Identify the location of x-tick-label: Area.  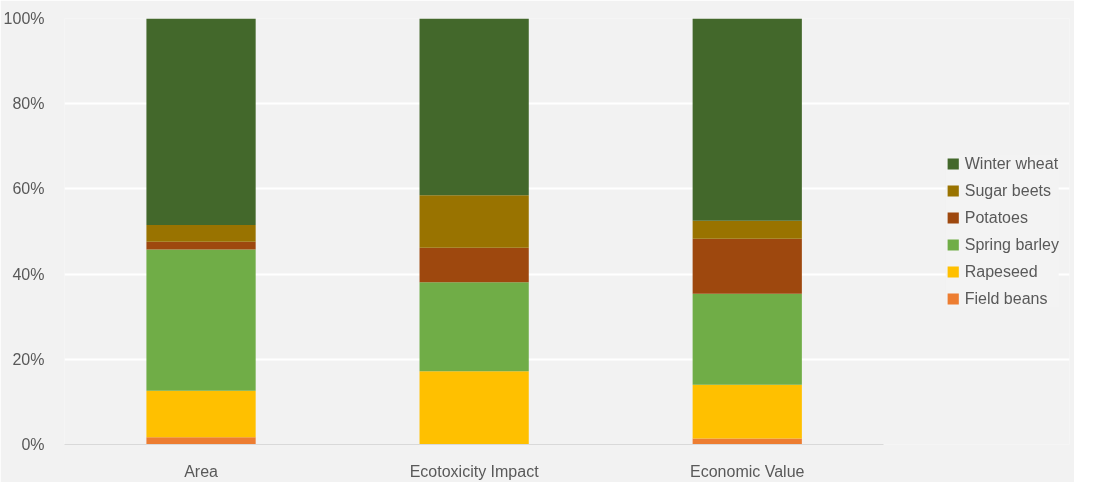
(201, 471).